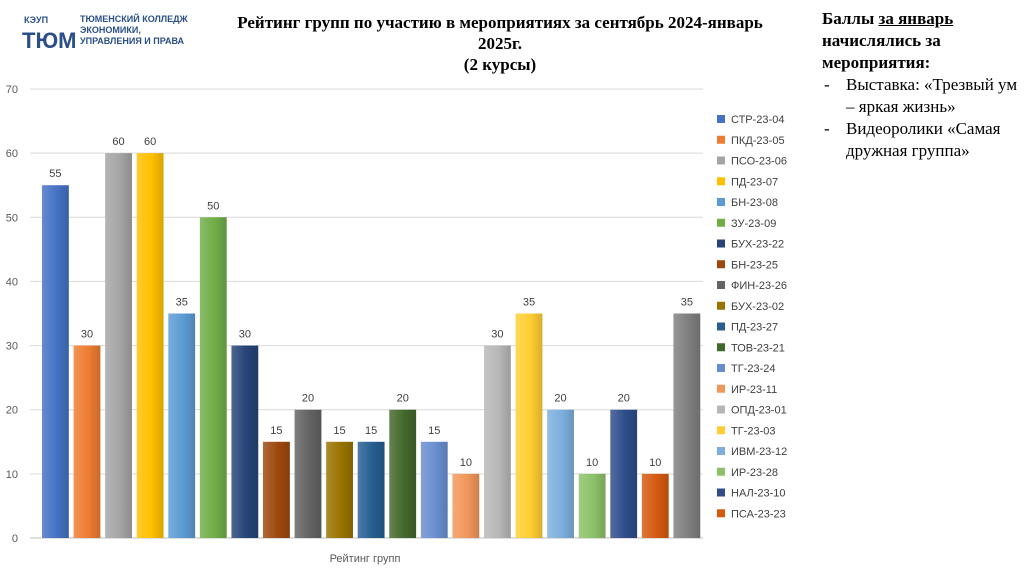 This screenshot has width=1024, height=578. What do you see at coordinates (12, 347) in the screenshot?
I see `y-tick-label: 30` at bounding box center [12, 347].